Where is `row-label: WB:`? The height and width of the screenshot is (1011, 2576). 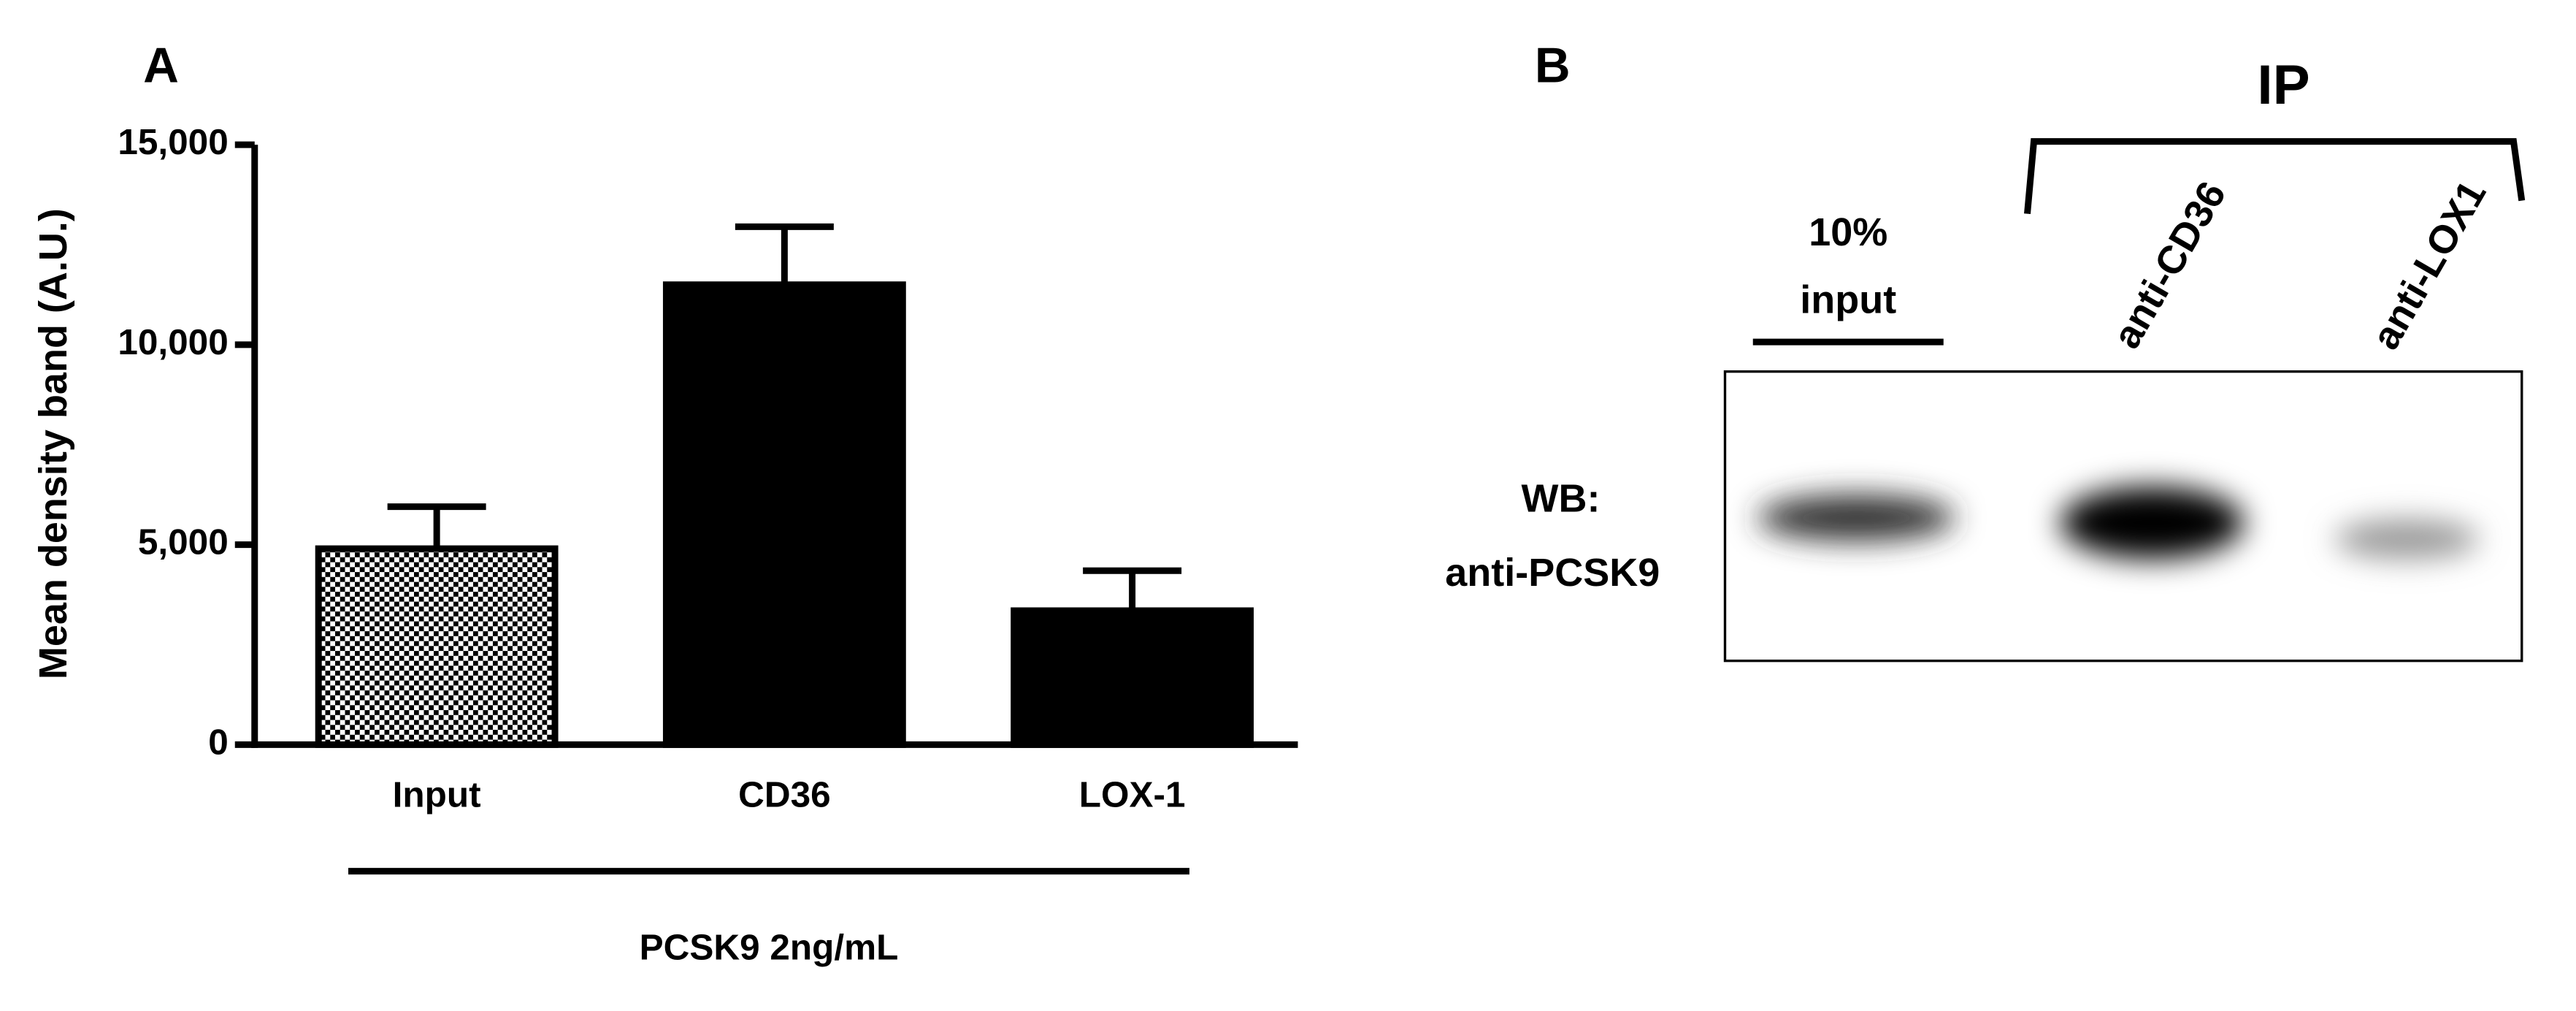 row-label: WB: is located at coordinates (1561, 499).